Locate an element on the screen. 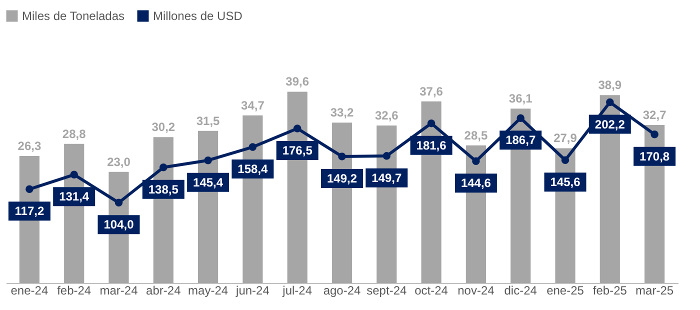 This screenshot has height=310, width=700. x-tick-label: jun-24 is located at coordinates (252, 291).